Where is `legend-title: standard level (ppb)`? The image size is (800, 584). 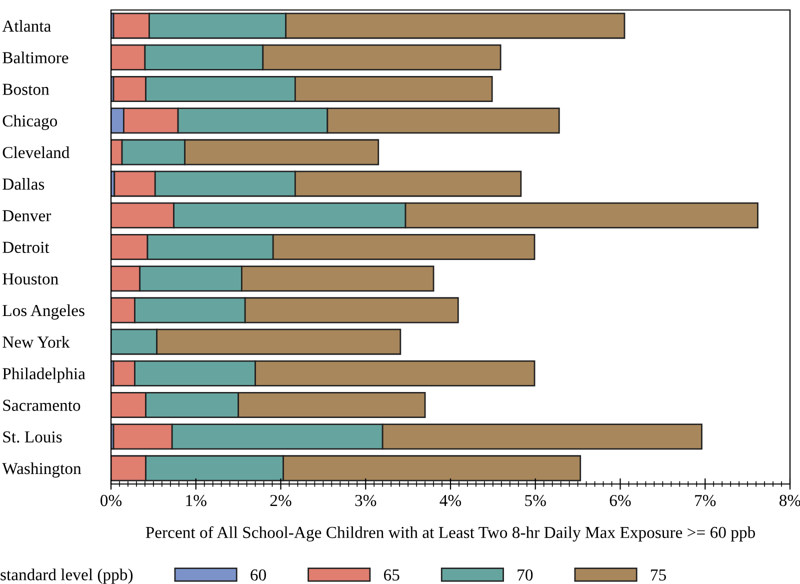
legend-title: standard level (ppb) is located at coordinates (66, 576).